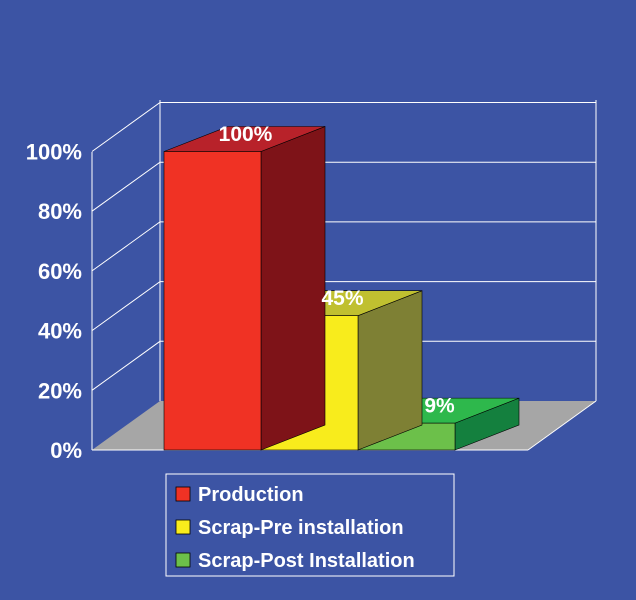 The width and height of the screenshot is (636, 600). Describe the element at coordinates (60, 331) in the screenshot. I see `y-tick-label: 40%` at that location.